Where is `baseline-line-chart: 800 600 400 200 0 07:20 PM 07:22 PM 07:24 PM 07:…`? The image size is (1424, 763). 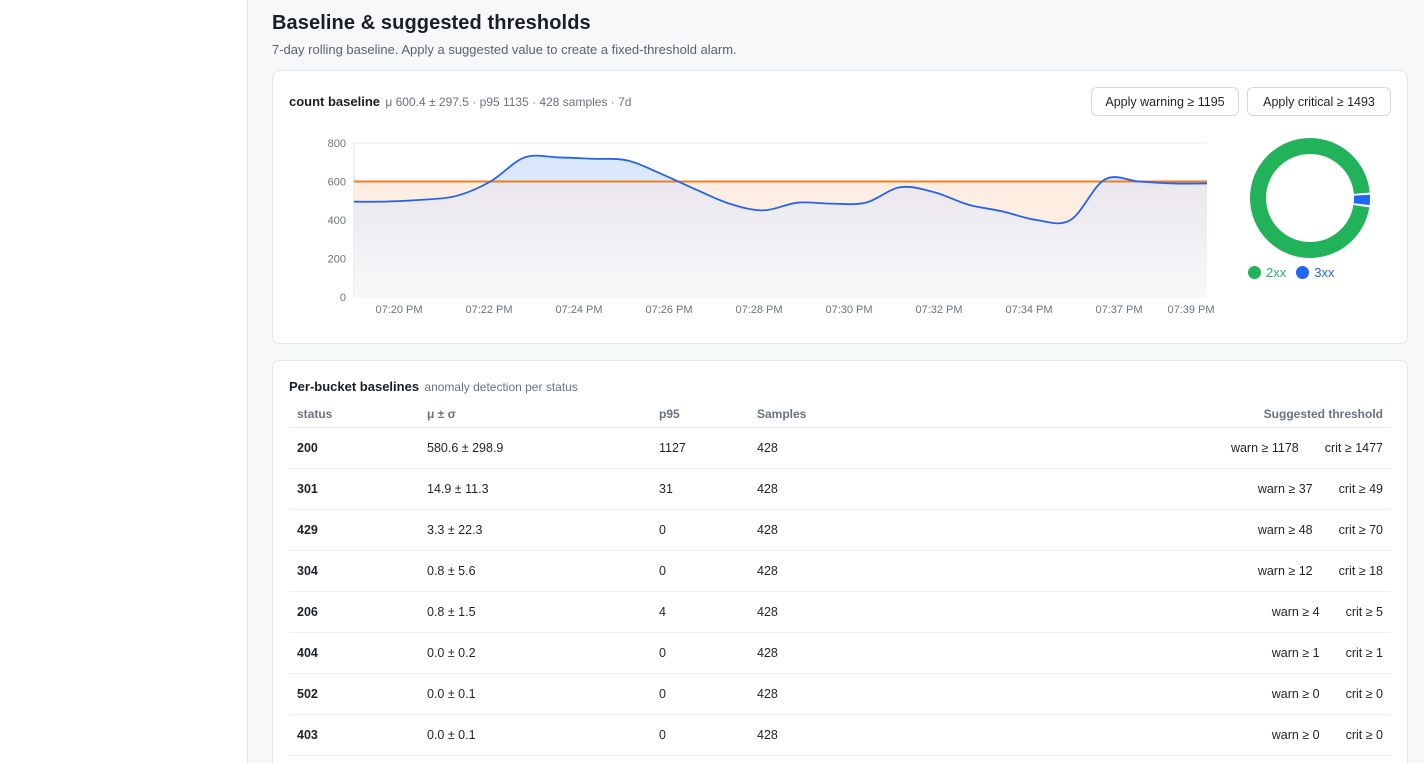 baseline-line-chart: 800 600 400 200 0 07:20 PM 07:22 PM 07:24 PM 07:… is located at coordinates (771, 227).